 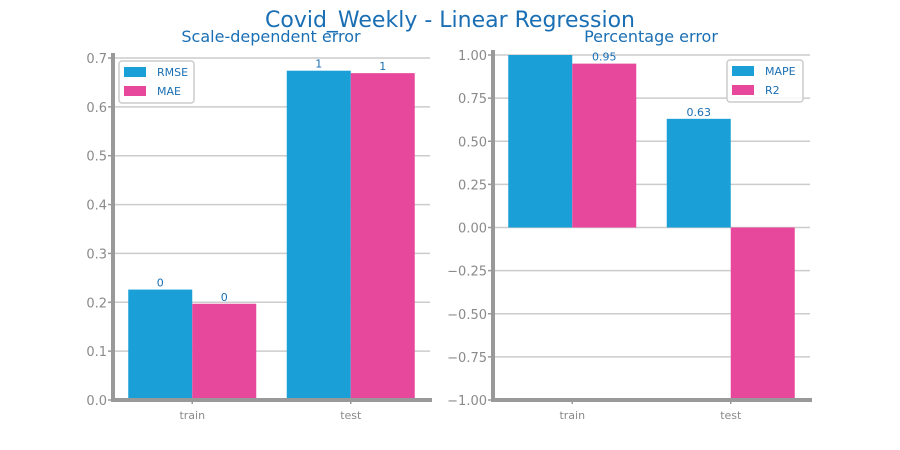 What do you see at coordinates (472, 185) in the screenshot?
I see `y-tick-label: 0.25` at bounding box center [472, 185].